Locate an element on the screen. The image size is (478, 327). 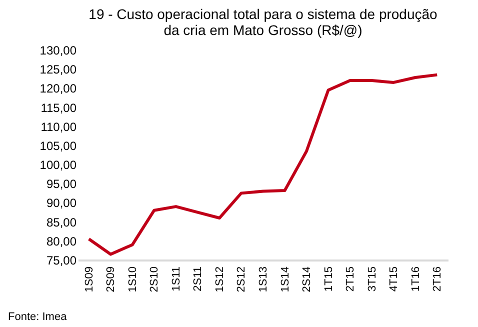
x-tick-label: 1T15 is located at coordinates (328, 279).